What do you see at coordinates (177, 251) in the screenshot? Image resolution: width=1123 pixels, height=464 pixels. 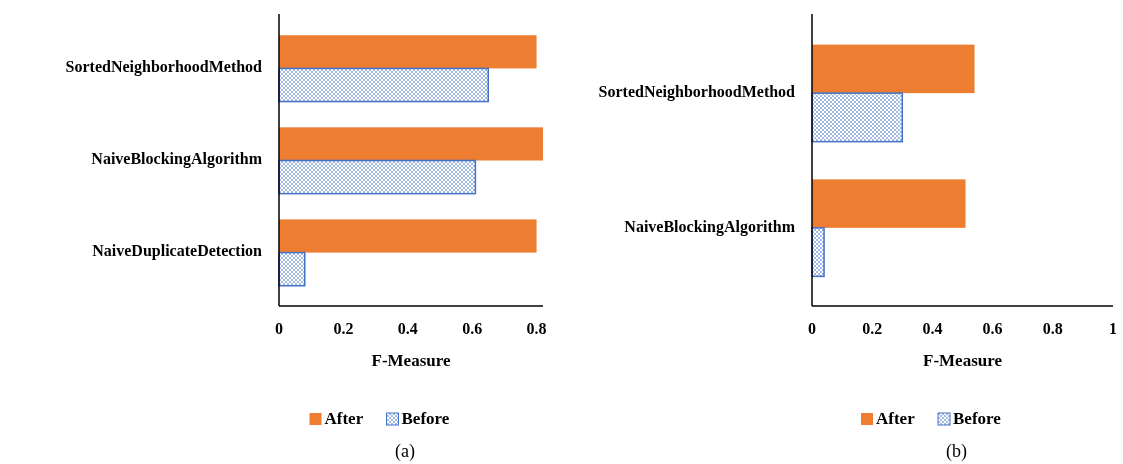 I see `y-tick-label: NaiveDuplicateDetection` at bounding box center [177, 251].